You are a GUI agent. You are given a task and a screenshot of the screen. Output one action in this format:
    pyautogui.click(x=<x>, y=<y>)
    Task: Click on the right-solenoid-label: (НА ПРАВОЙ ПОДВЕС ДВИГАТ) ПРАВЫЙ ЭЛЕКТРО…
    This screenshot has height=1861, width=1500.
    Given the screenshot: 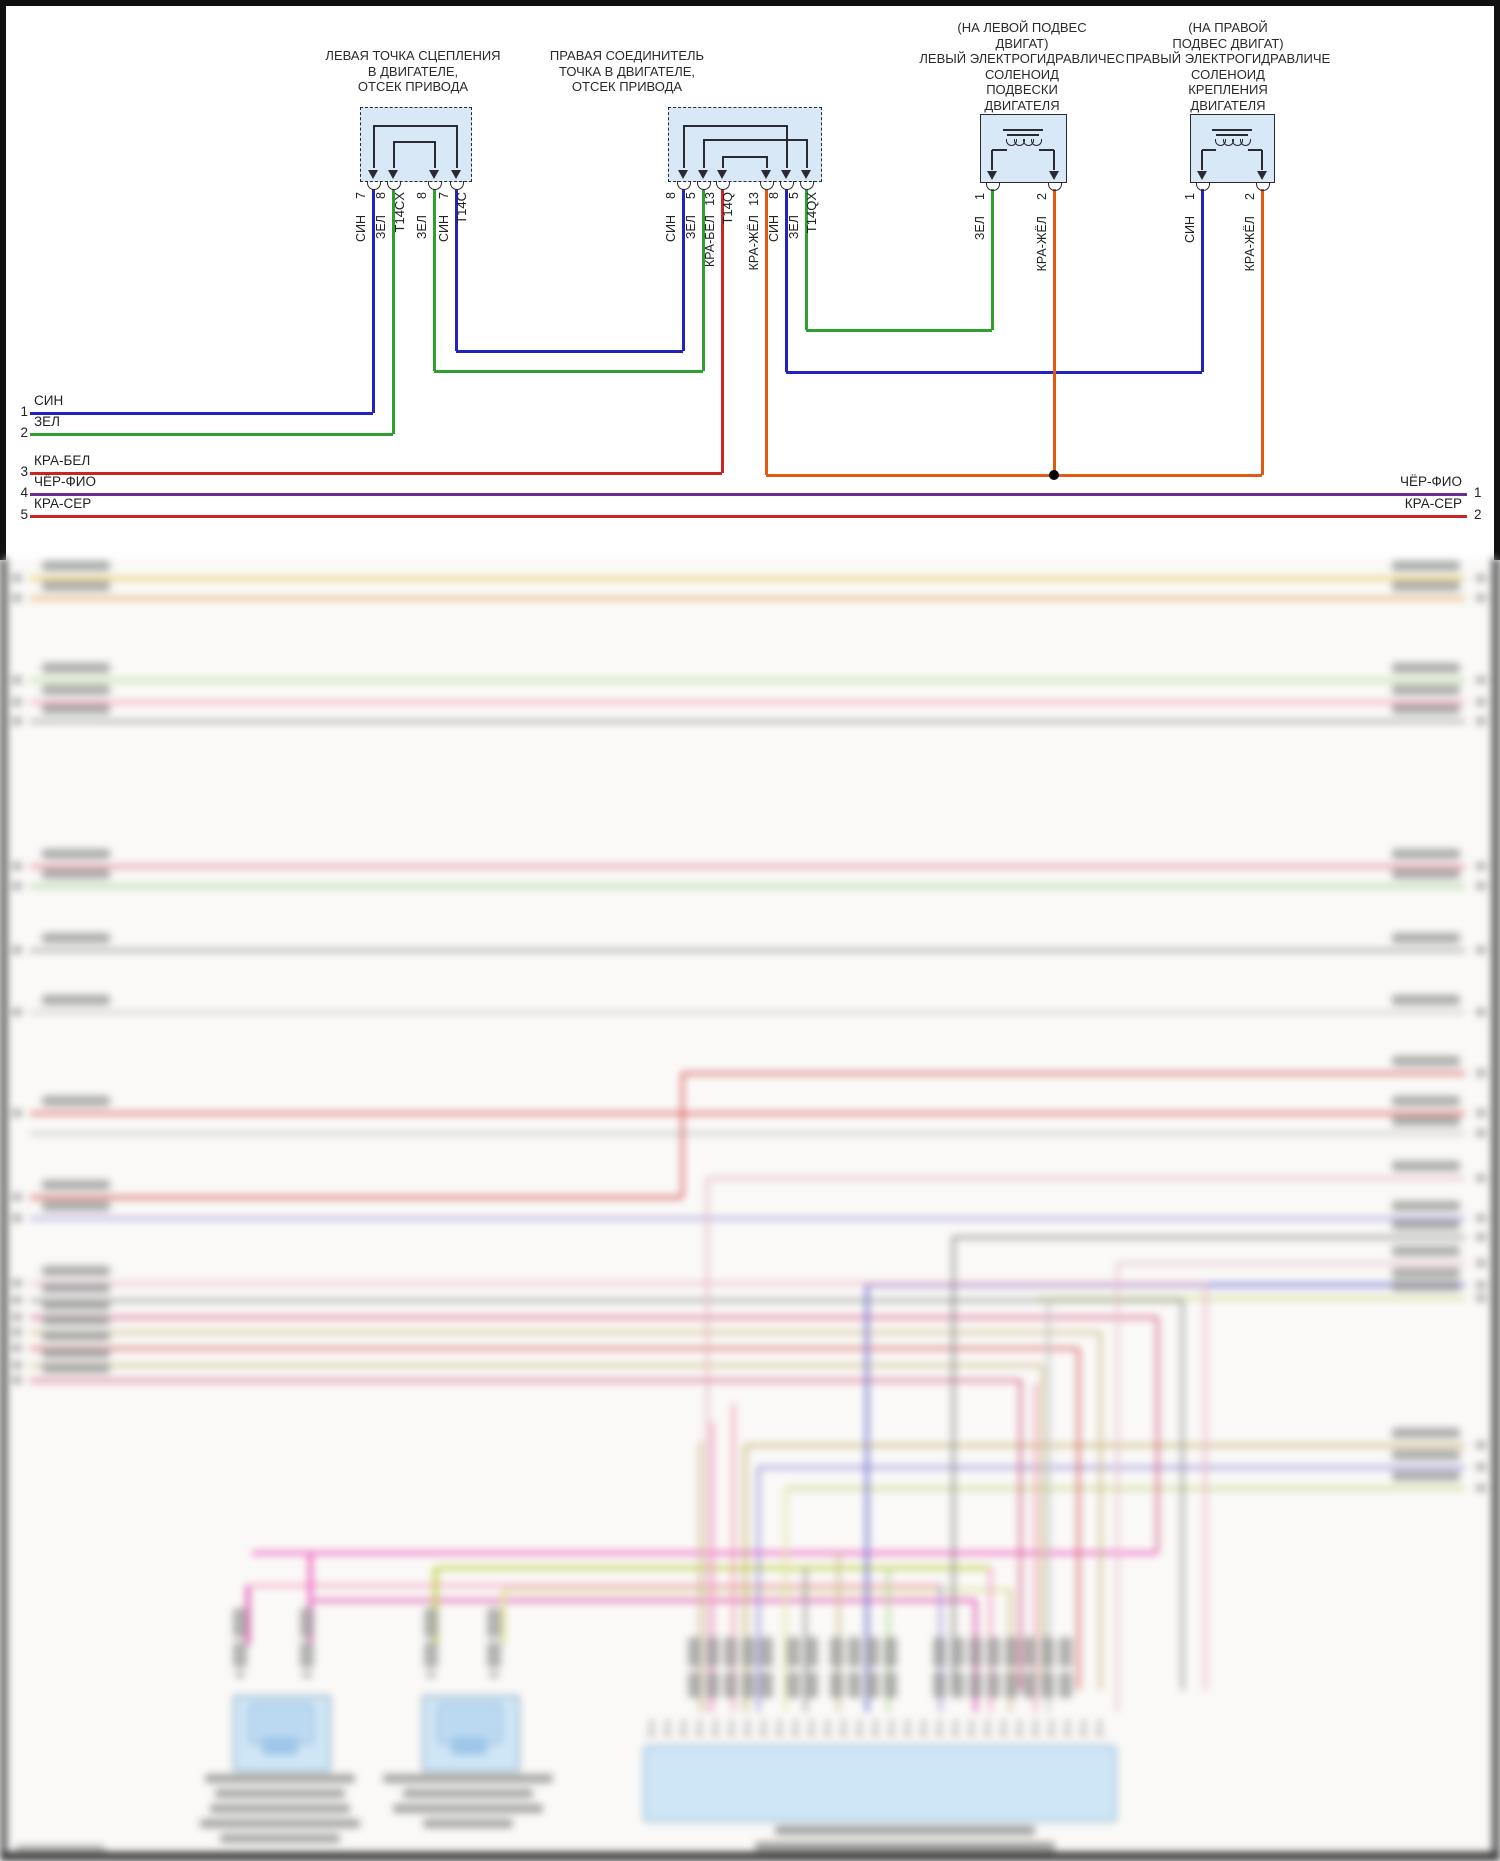 What is the action you would take?
    pyautogui.click(x=1228, y=66)
    